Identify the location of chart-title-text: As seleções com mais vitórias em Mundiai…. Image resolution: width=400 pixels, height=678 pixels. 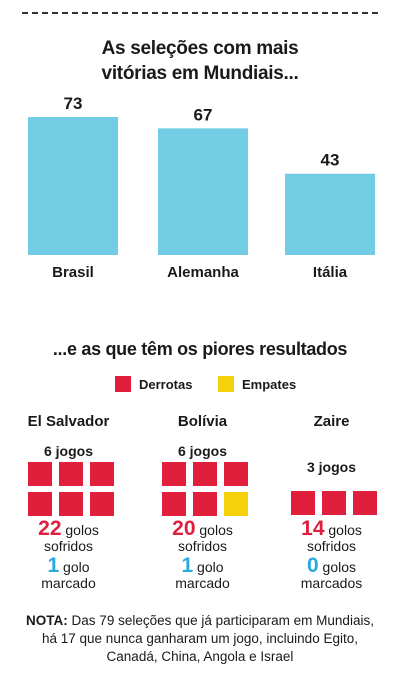
(200, 61).